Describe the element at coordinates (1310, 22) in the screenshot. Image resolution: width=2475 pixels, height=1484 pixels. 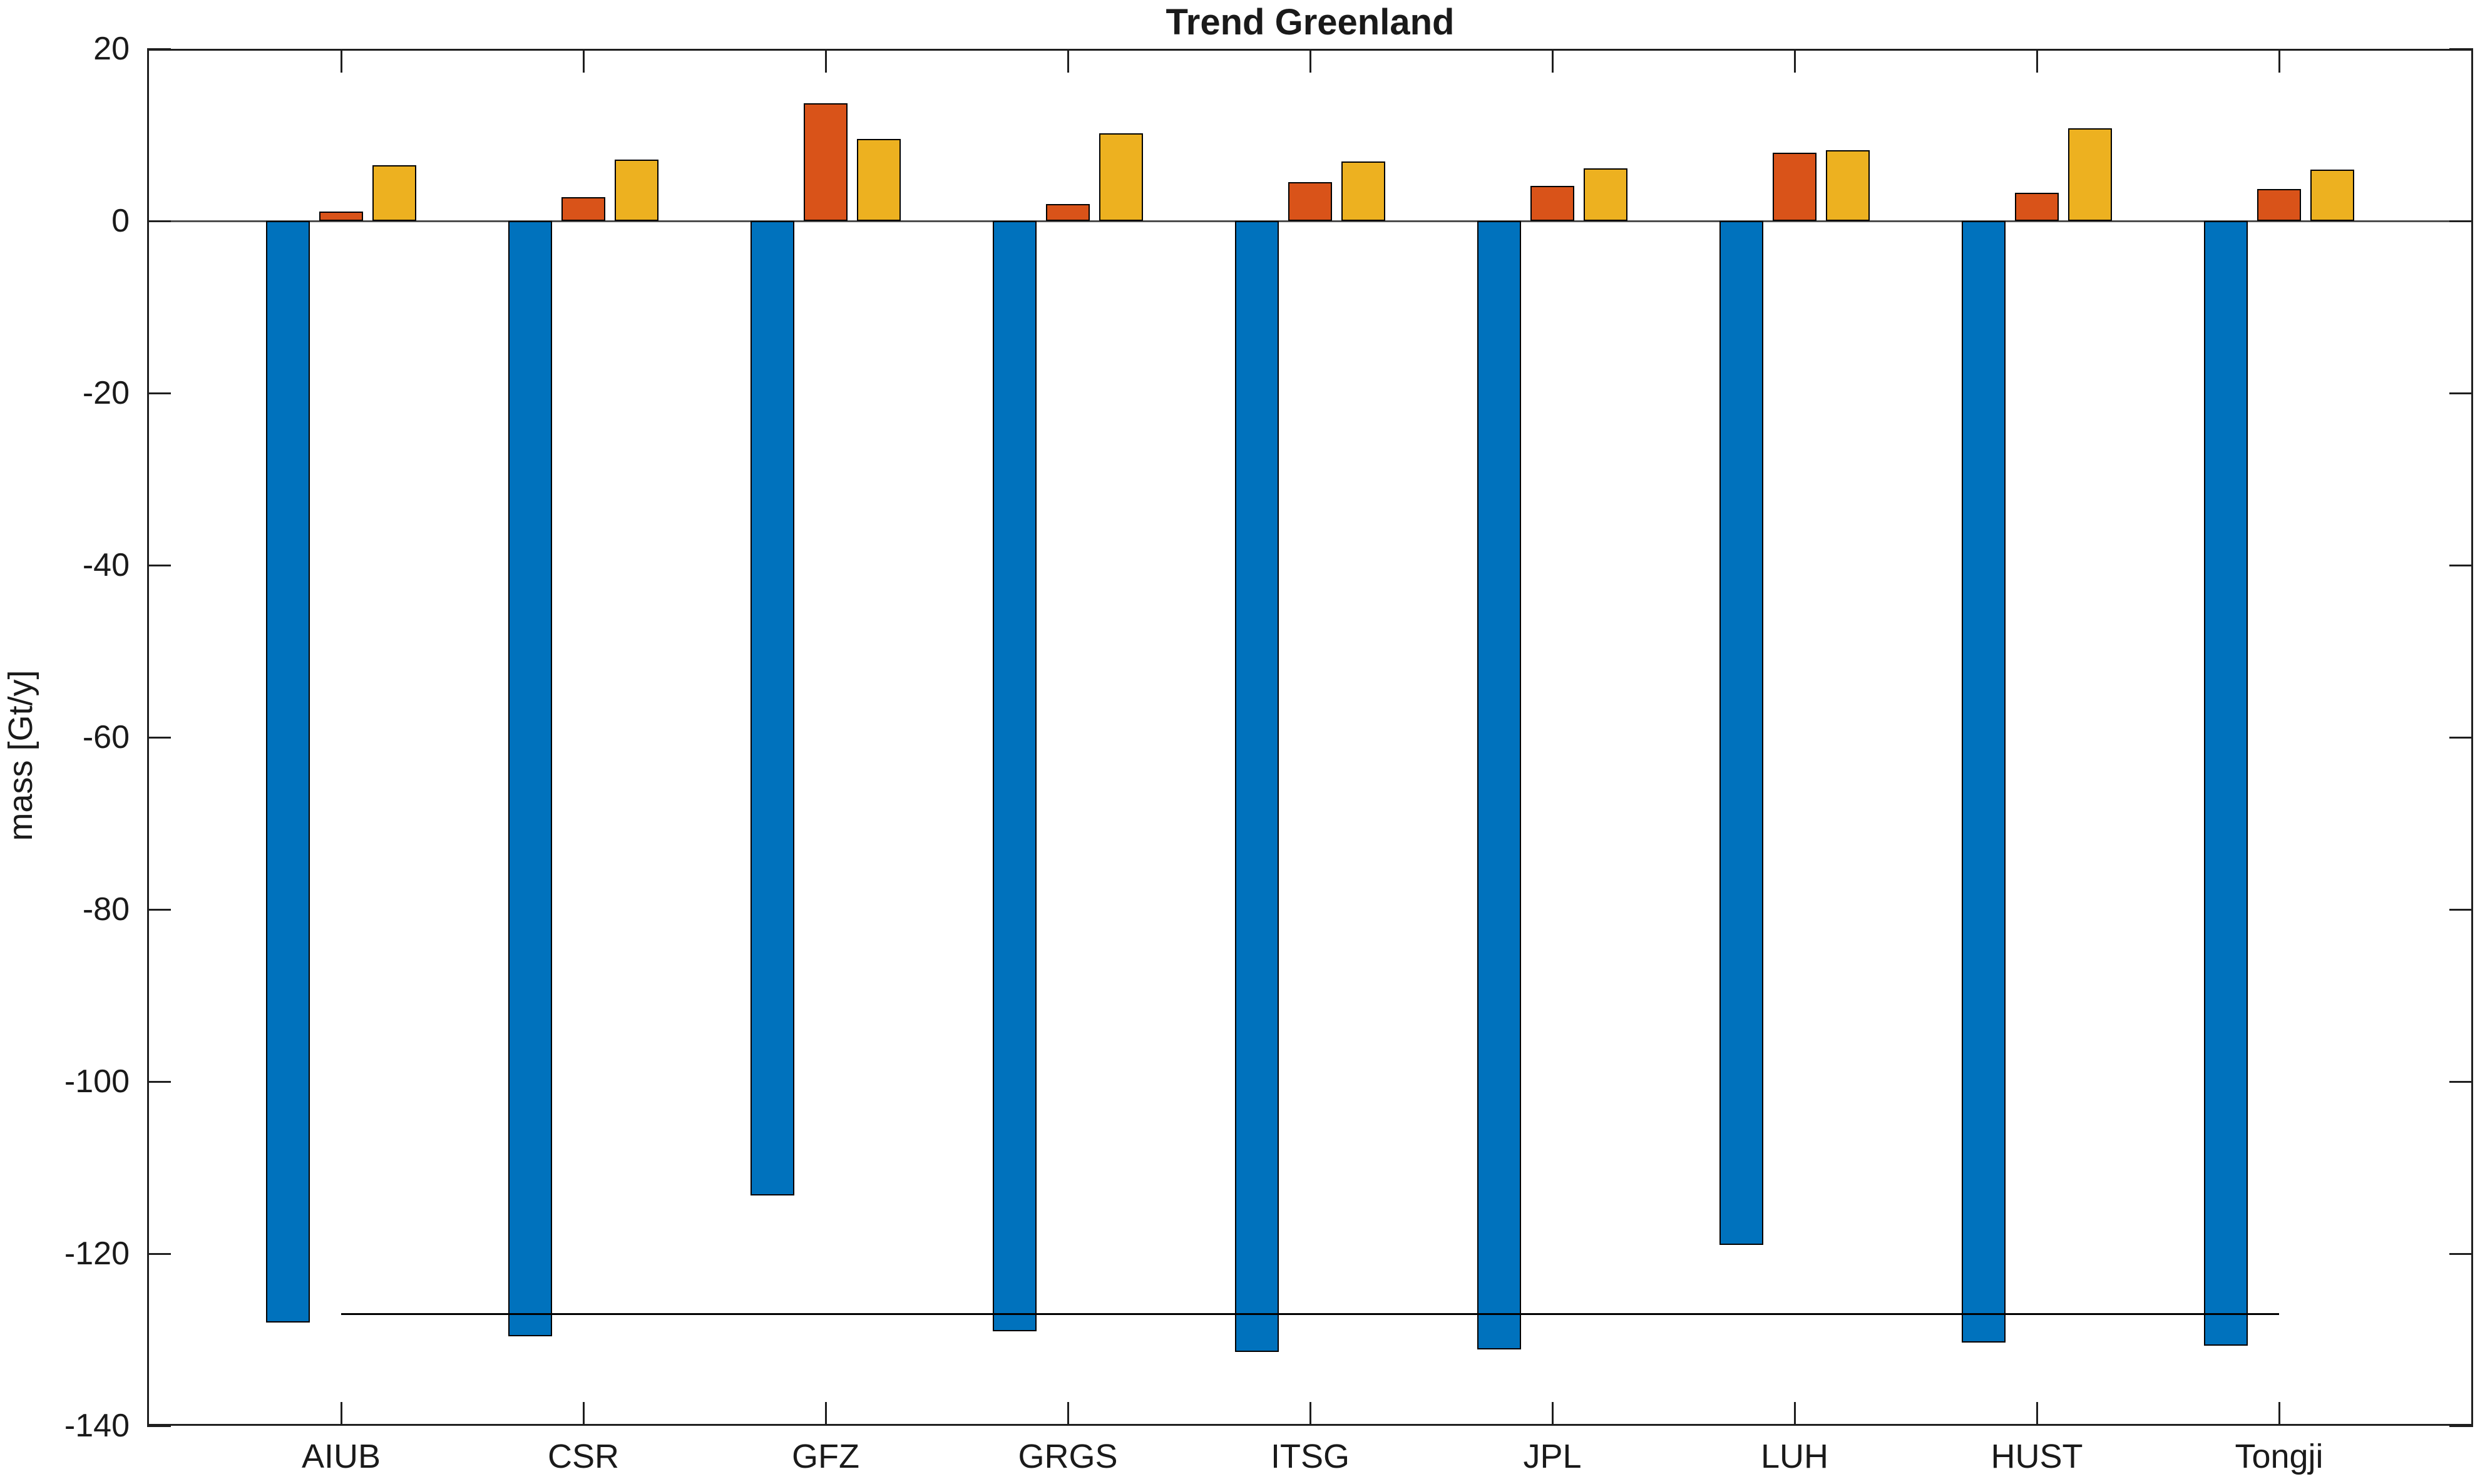
I see `chart-title: Trend Greenland` at that location.